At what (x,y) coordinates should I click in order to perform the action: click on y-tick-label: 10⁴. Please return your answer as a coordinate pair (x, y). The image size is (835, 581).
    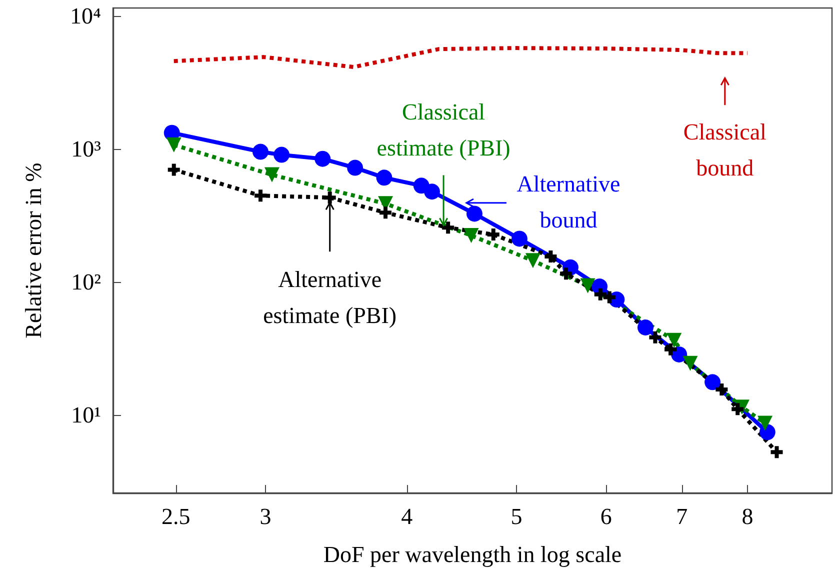
    Looking at the image, I should click on (85, 16).